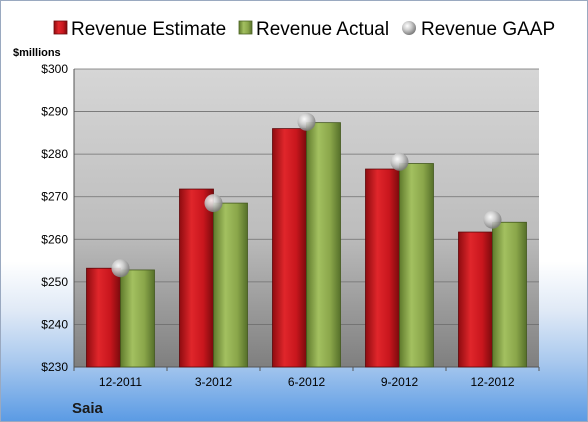  Describe the element at coordinates (120, 382) in the screenshot. I see `x-tick-label: 12-2011` at that location.